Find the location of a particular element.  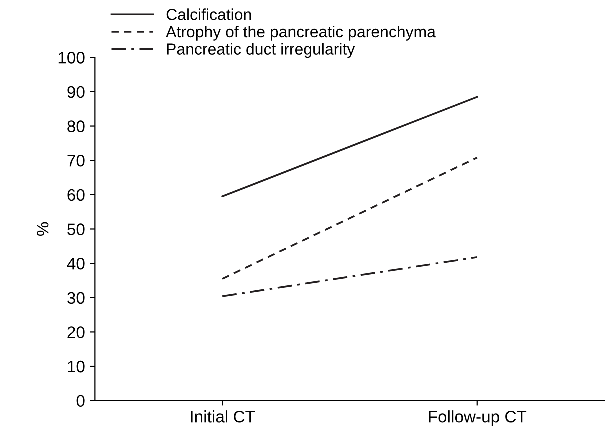

y-axis-title: % is located at coordinates (43, 229).